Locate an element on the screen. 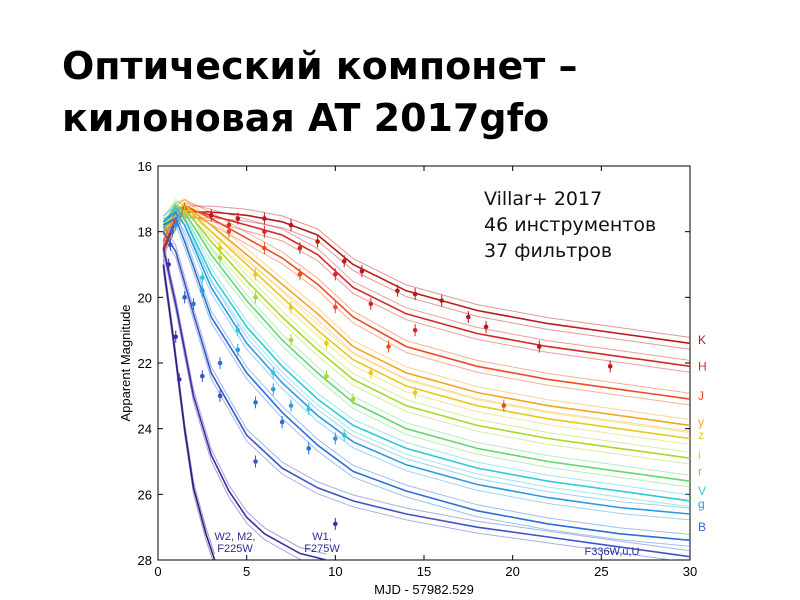 This screenshot has width=800, height=600. band-label-r: r is located at coordinates (700, 471).